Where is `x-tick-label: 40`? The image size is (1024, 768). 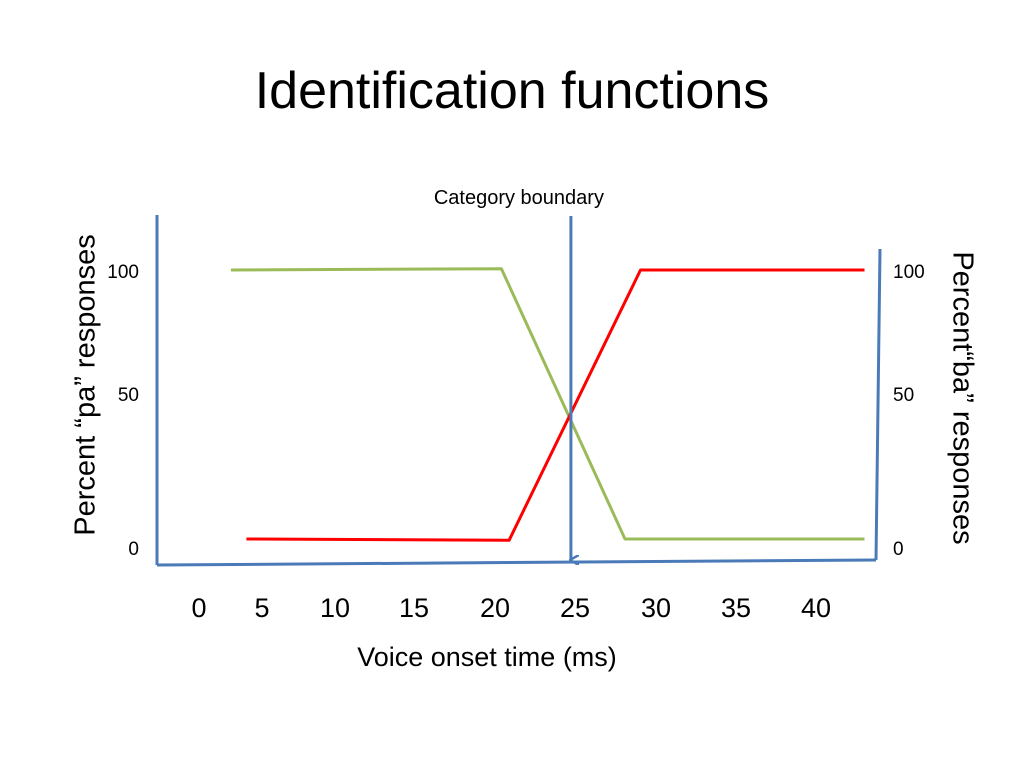 x-tick-label: 40 is located at coordinates (816, 608).